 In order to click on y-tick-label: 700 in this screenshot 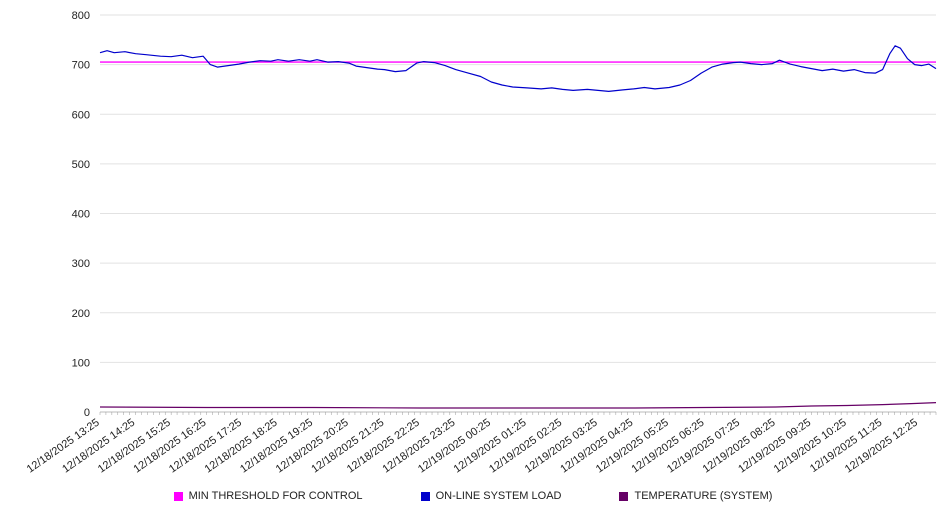, I will do `click(81, 66)`.